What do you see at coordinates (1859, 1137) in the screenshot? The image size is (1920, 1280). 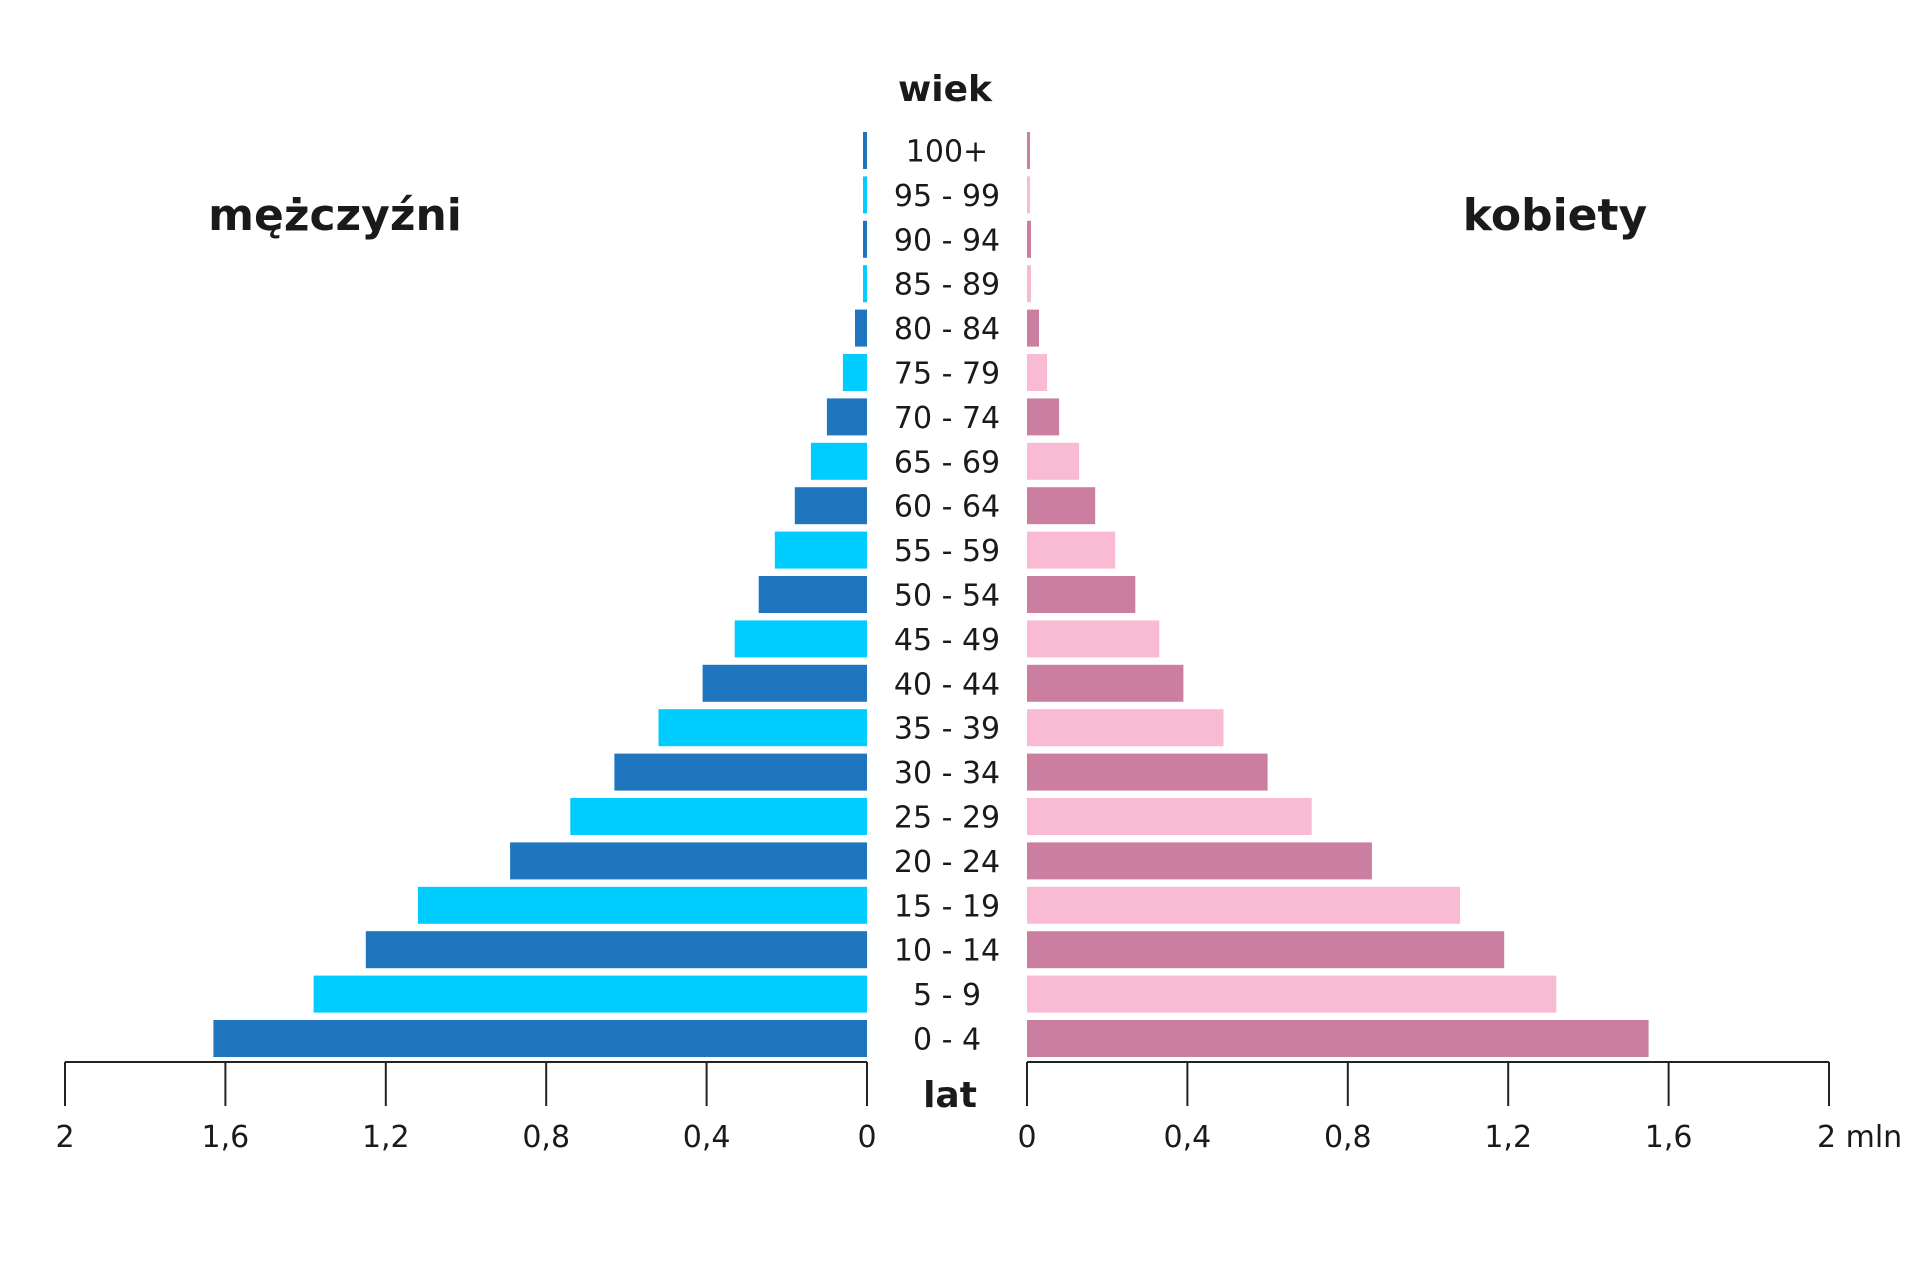 I see `right-tick-label: 2 mln` at bounding box center [1859, 1137].